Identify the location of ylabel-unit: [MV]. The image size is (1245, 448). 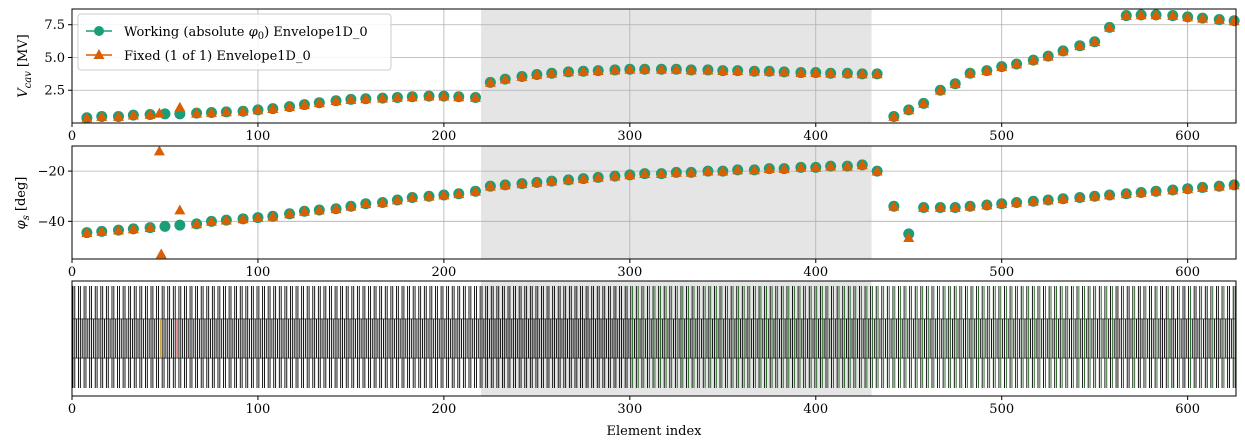
(23, 50).